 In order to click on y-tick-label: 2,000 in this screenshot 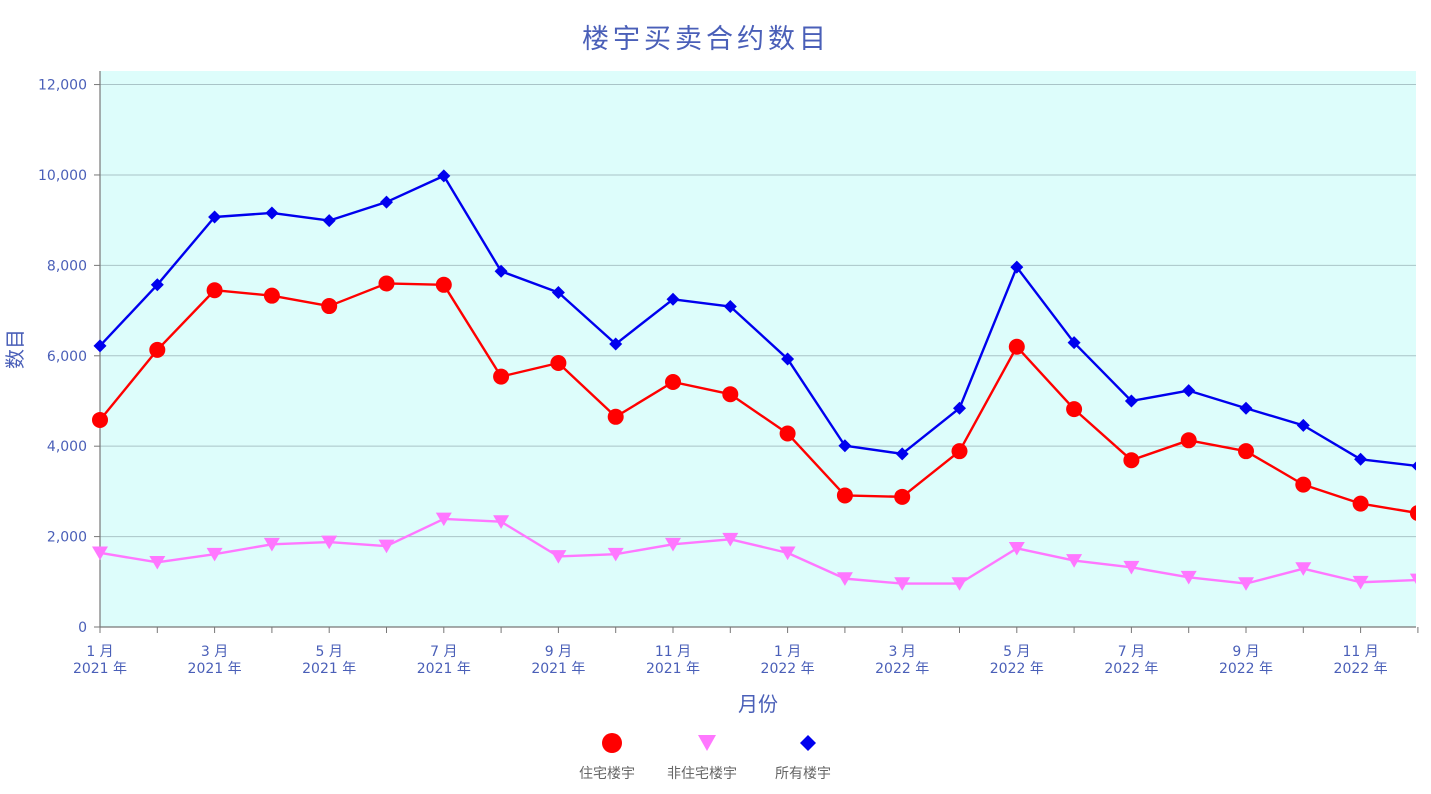, I will do `click(67, 538)`.